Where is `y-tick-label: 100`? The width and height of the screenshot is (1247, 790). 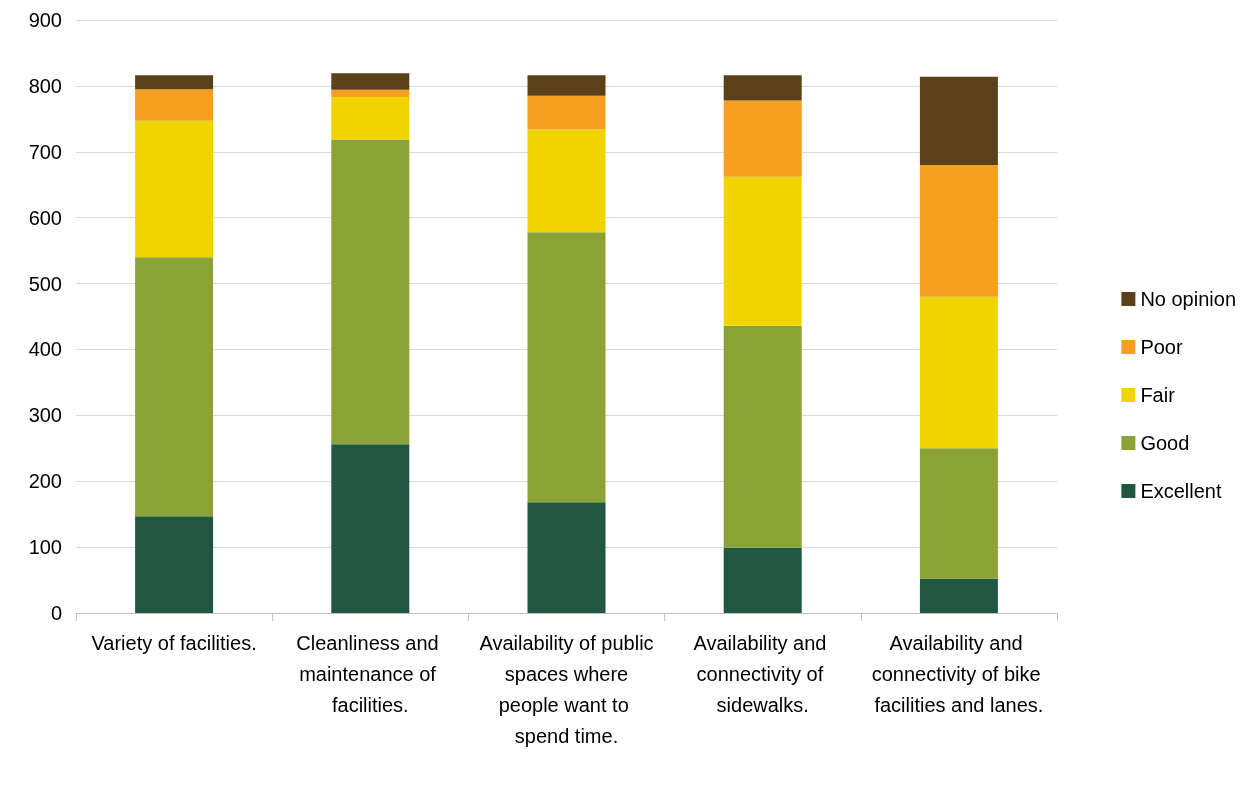
y-tick-label: 100 is located at coordinates (45, 547).